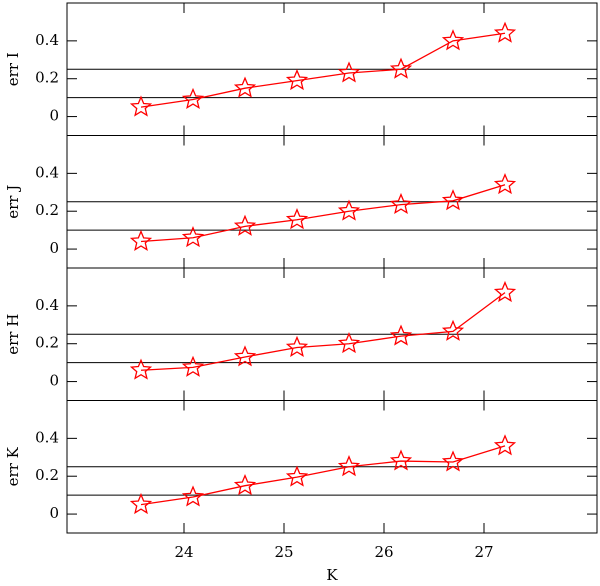 The image size is (600, 586). Describe the element at coordinates (383, 552) in the screenshot. I see `x-tick-label: 26` at that location.